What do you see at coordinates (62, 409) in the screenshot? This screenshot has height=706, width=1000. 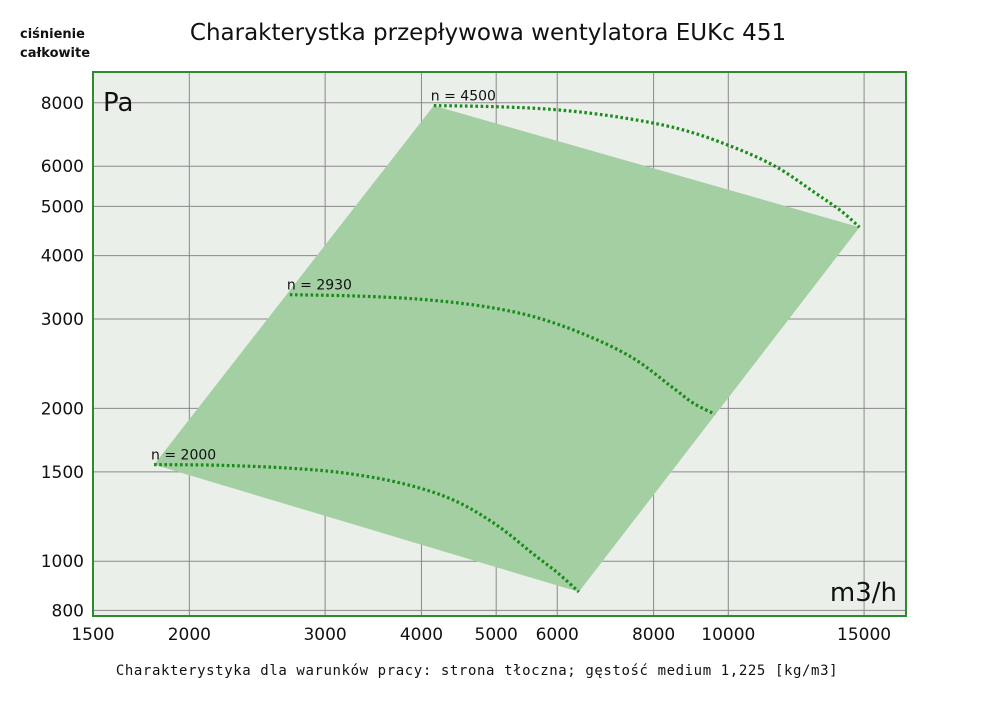 I see `y-tick-label: 2000` at bounding box center [62, 409].